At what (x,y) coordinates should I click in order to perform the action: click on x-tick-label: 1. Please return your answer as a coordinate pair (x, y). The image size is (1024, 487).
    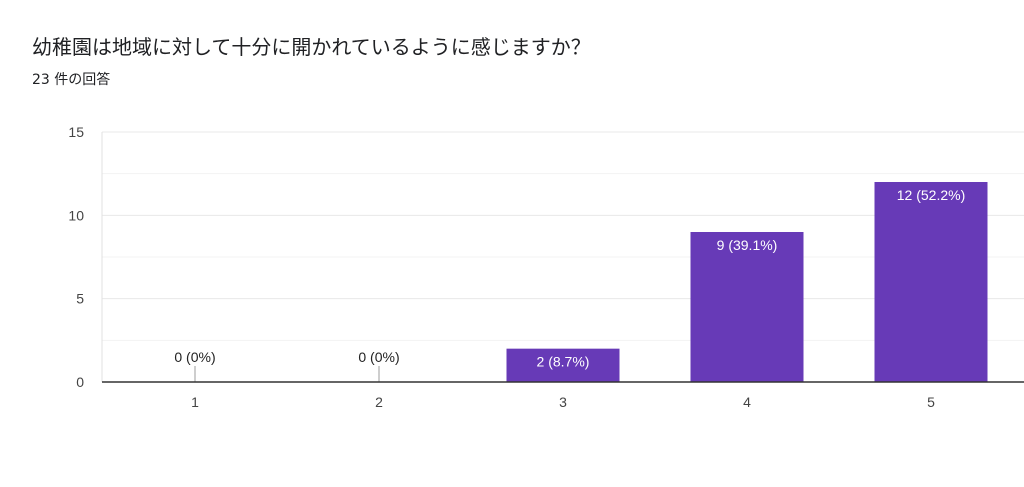
    Looking at the image, I should click on (195, 402).